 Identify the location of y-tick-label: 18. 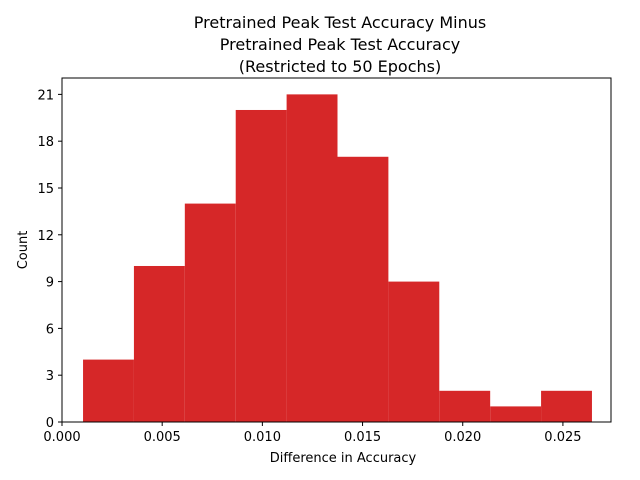
(45, 142).